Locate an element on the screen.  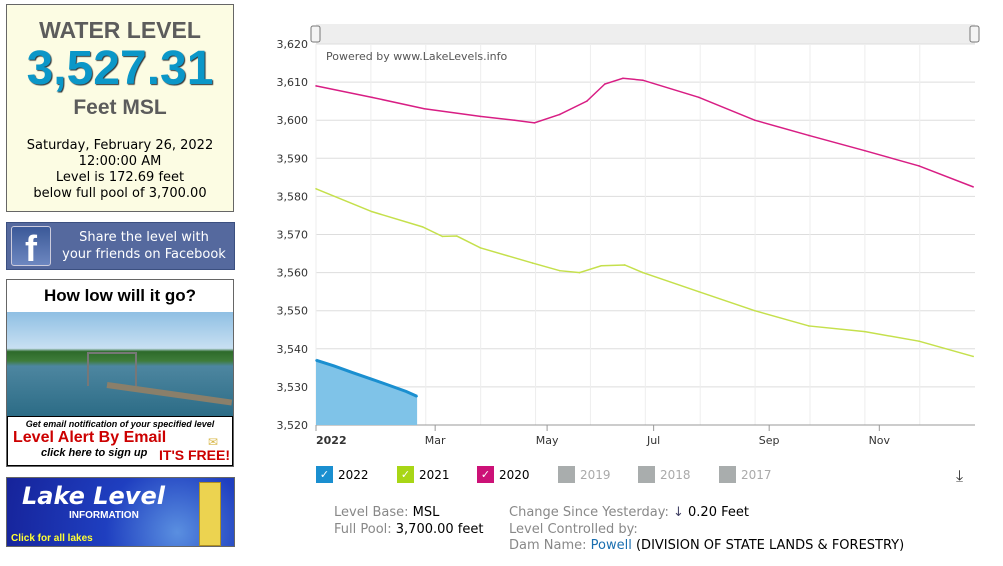
y-tick-label: 3,600 is located at coordinates (293, 120).